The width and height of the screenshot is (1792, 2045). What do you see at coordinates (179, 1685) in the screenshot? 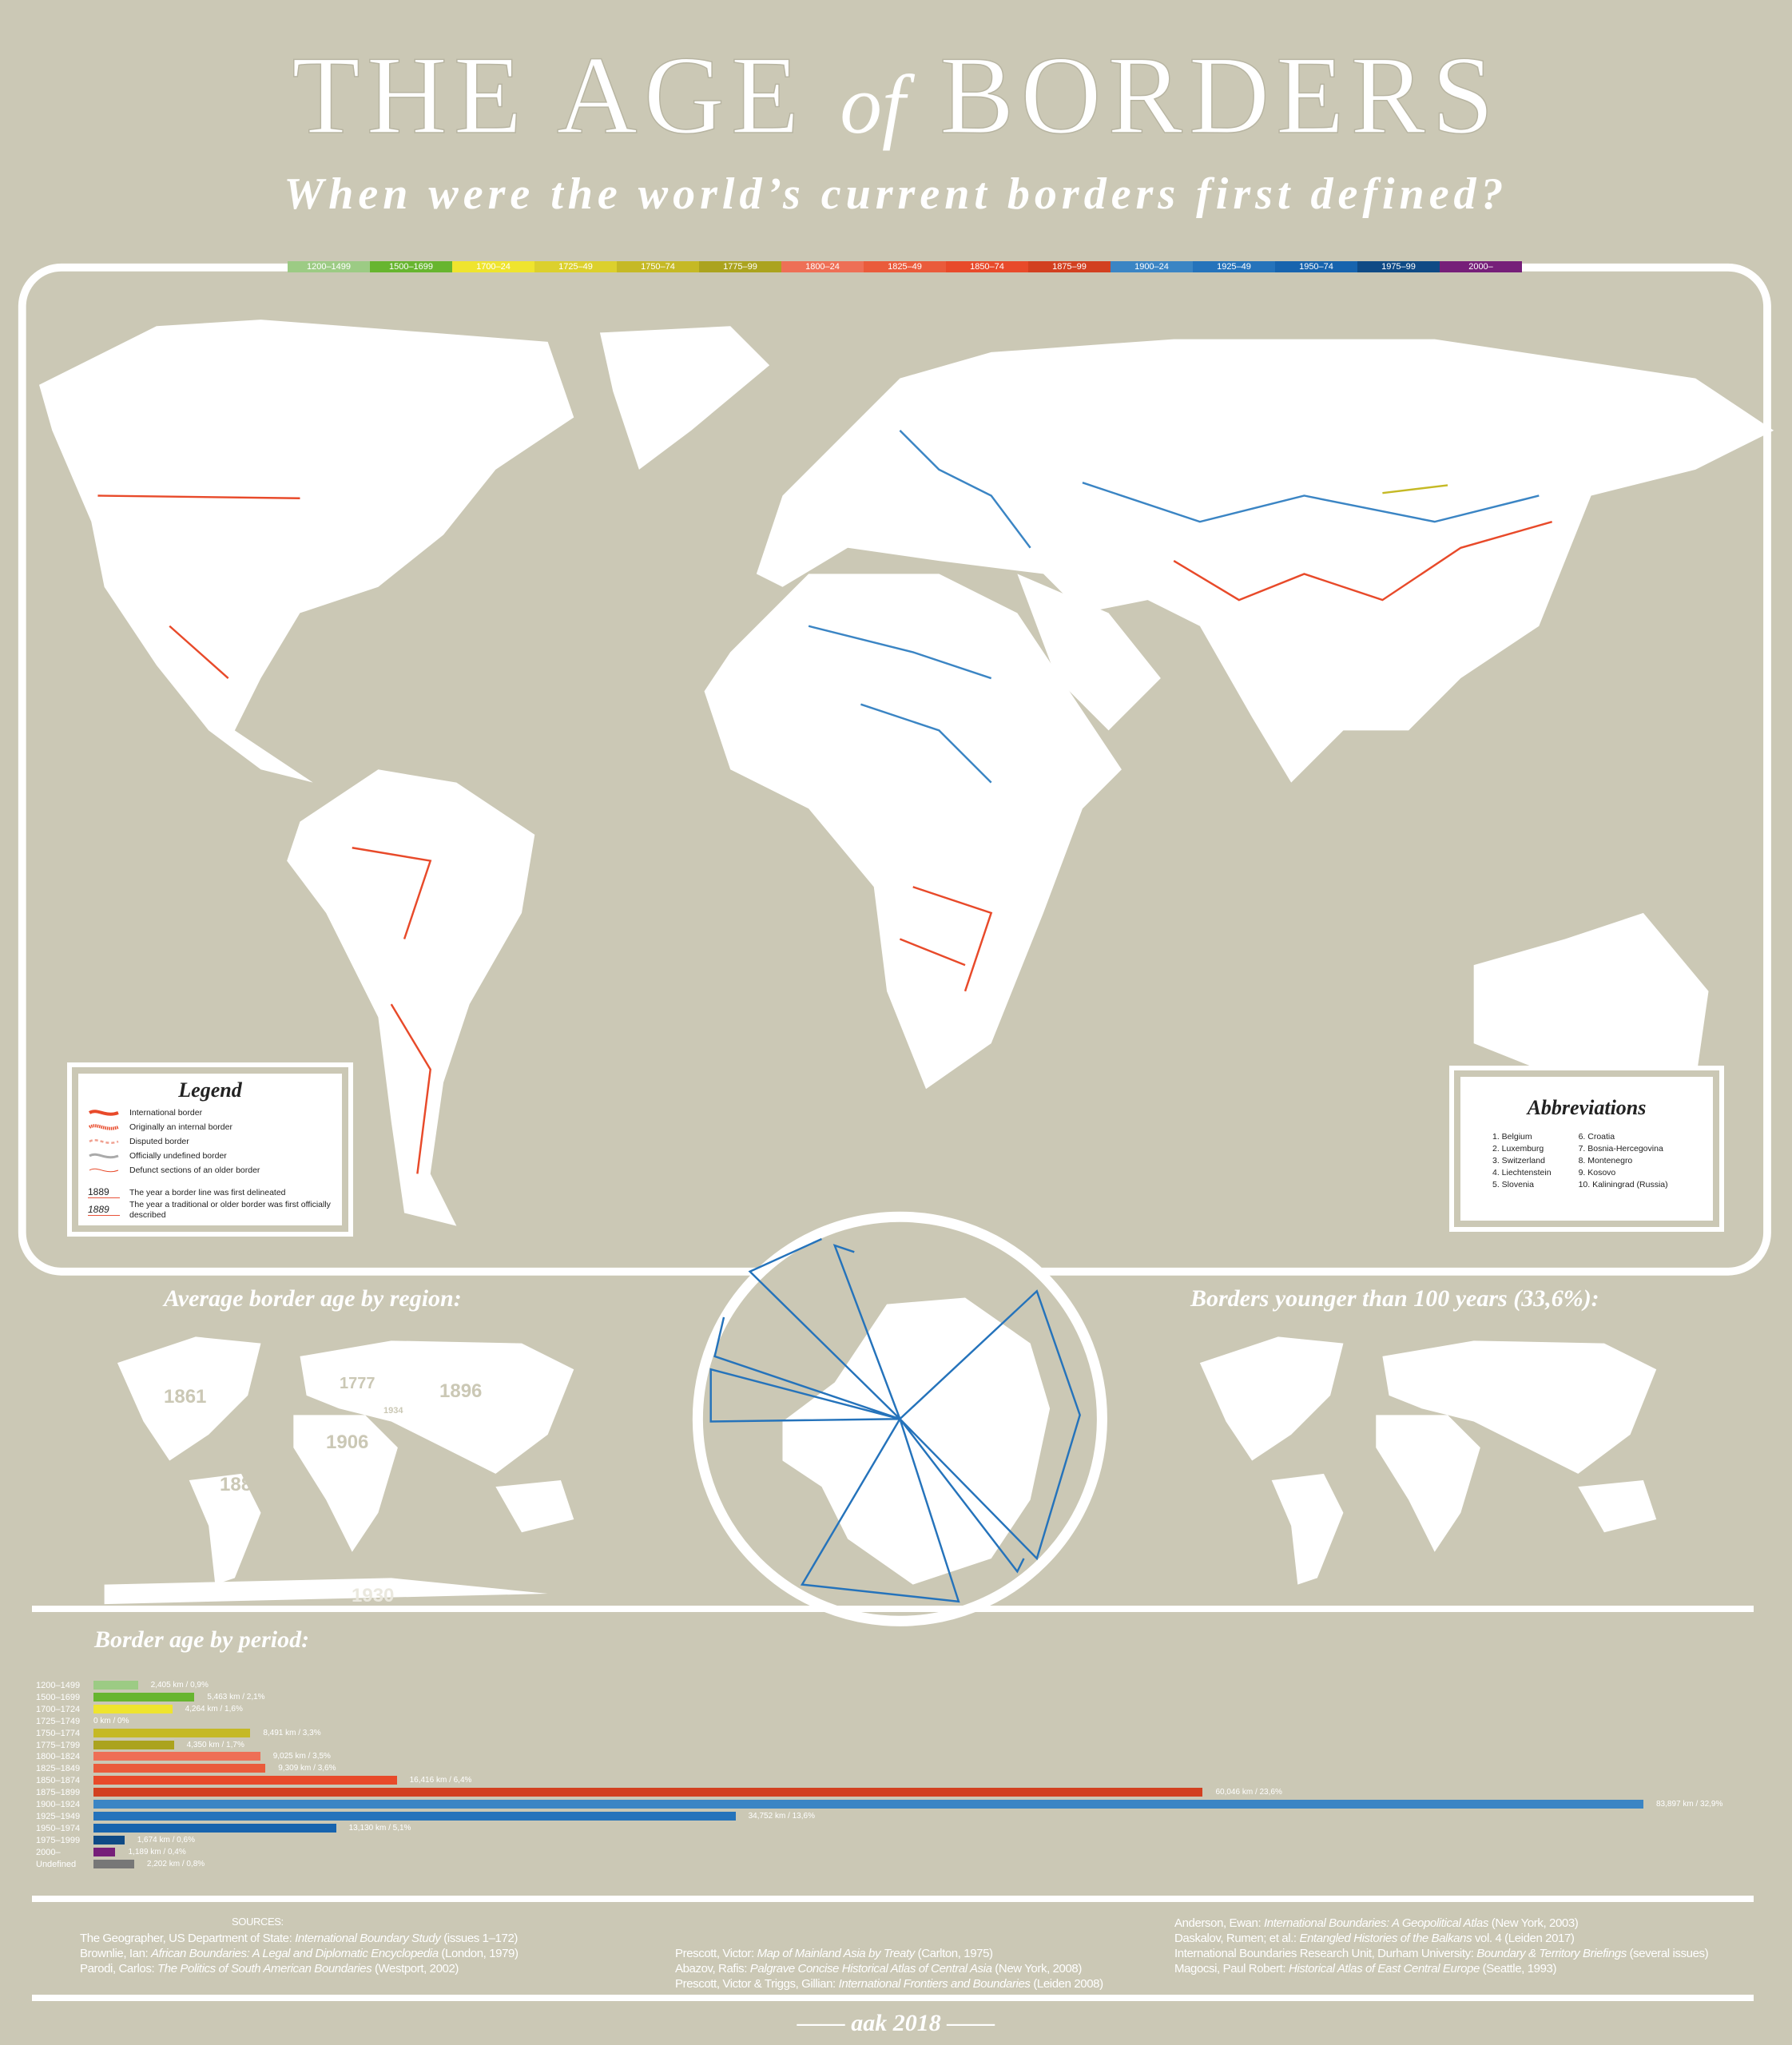
I see `bar-value-label: 2,405 km / 0,9%` at bounding box center [179, 1685].